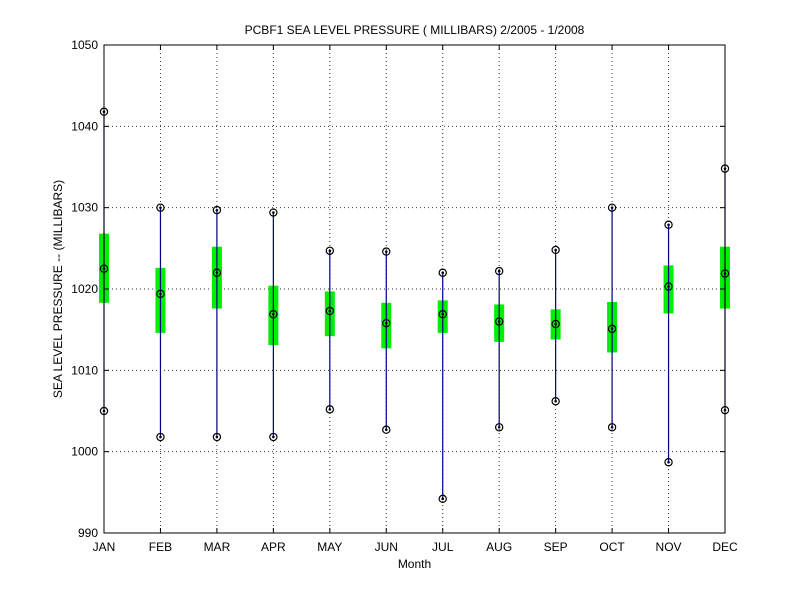  What do you see at coordinates (84, 208) in the screenshot?
I see `y-tick-label: 1030` at bounding box center [84, 208].